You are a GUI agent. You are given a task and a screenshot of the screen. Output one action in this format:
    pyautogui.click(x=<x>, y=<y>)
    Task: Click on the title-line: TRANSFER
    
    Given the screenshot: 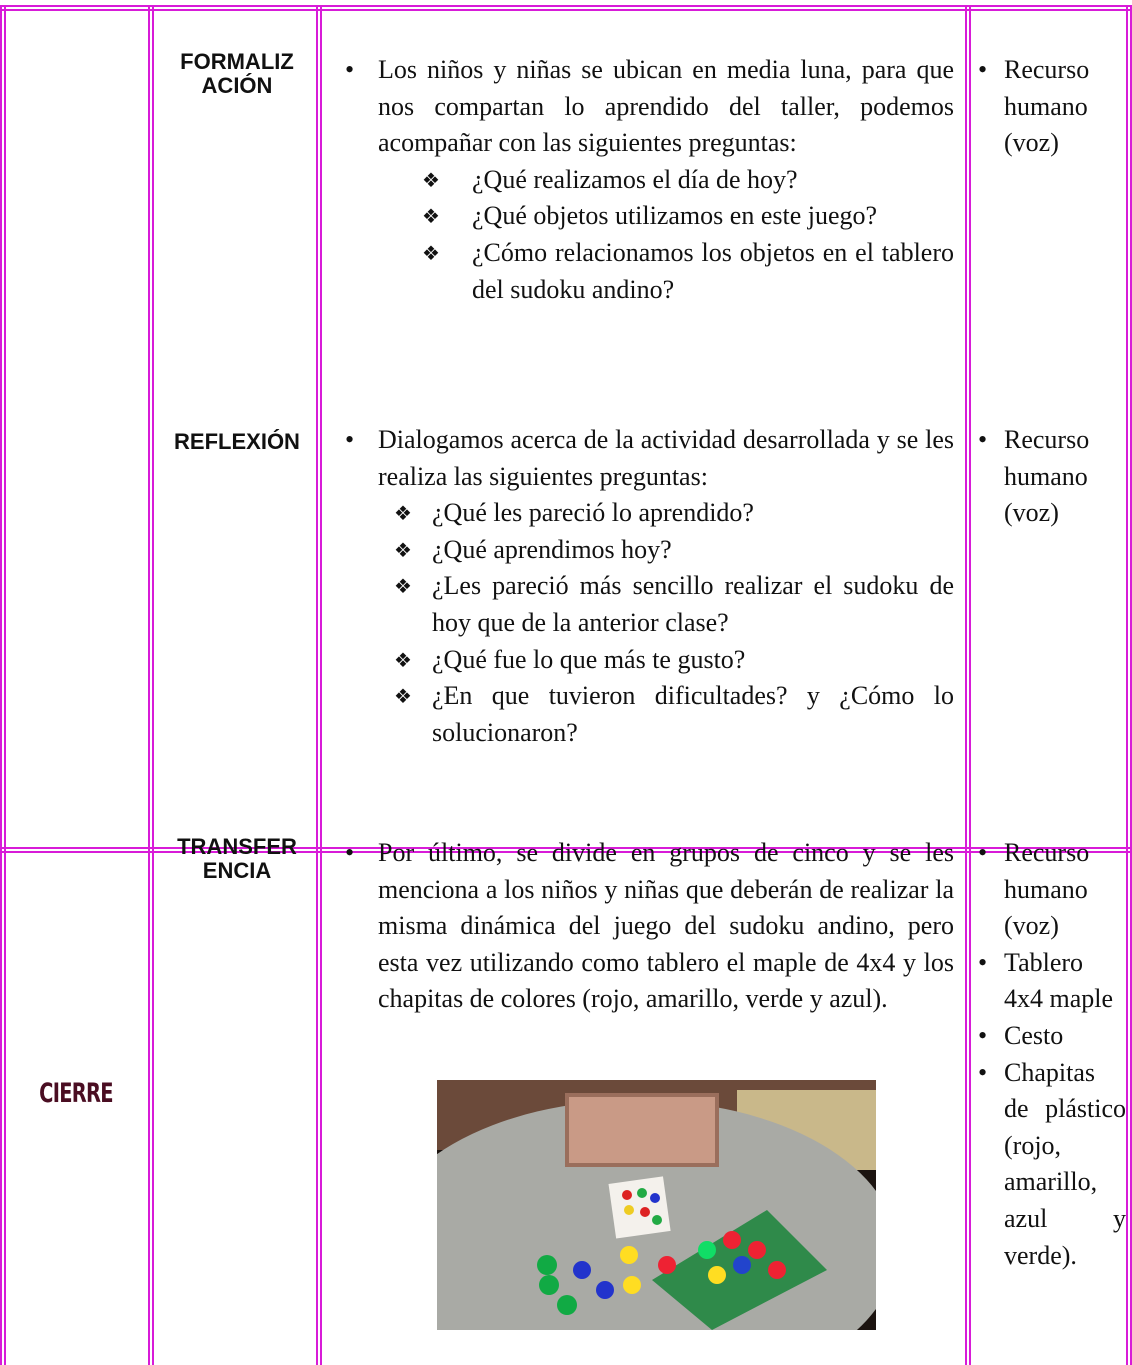 What is the action you would take?
    pyautogui.click(x=237, y=846)
    